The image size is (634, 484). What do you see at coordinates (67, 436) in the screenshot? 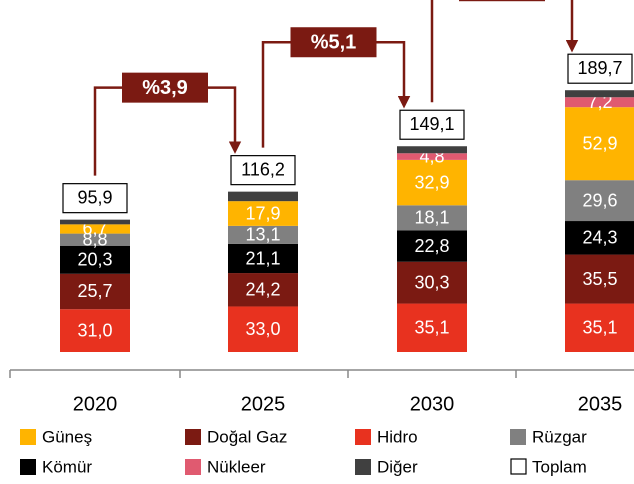
I see `legend-label: Güneş` at bounding box center [67, 436].